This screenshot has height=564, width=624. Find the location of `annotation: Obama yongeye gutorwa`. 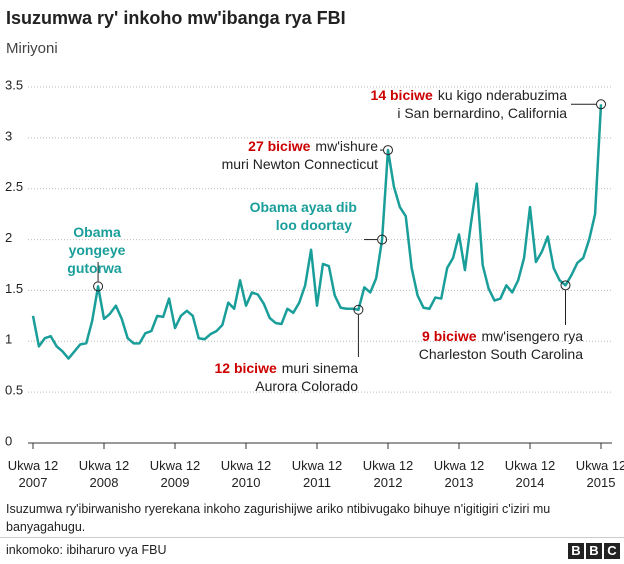

annotation: Obama yongeye gutorwa is located at coordinates (97, 250).